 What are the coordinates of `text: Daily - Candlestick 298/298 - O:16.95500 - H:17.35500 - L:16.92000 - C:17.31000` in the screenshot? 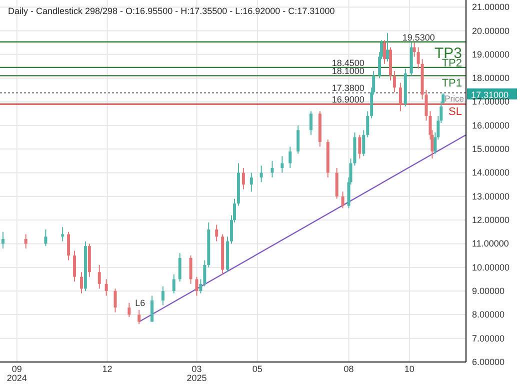 It's located at (171, 11).